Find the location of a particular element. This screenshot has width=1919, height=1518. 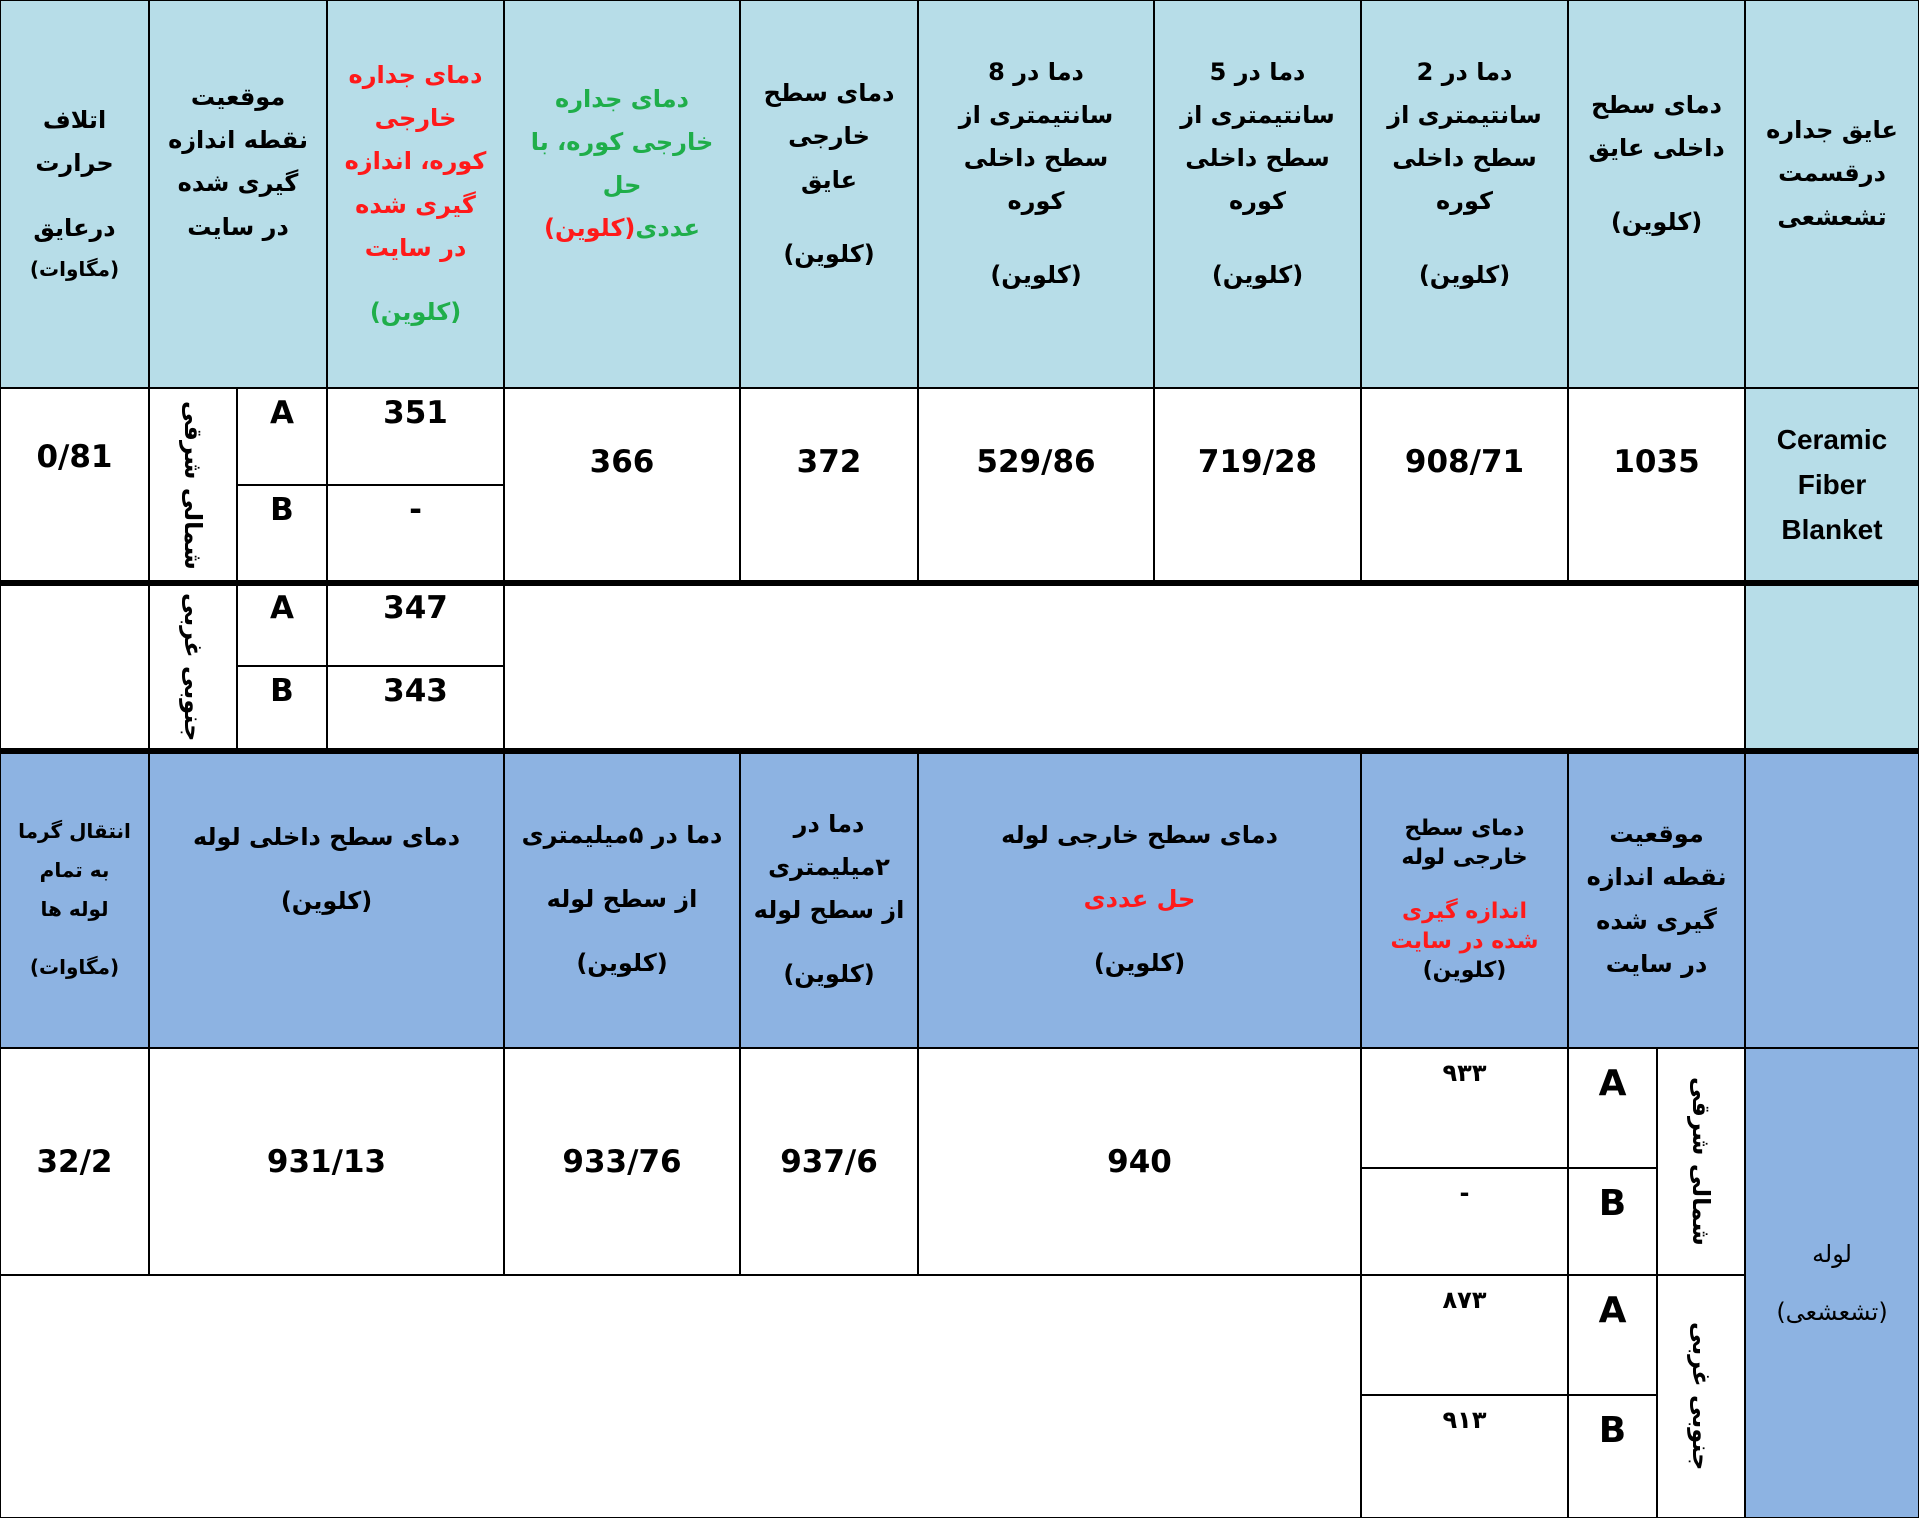

header-heat-transfer: انتقال گرما به تمام لوله ها (مگاوات) is located at coordinates (74, 899).